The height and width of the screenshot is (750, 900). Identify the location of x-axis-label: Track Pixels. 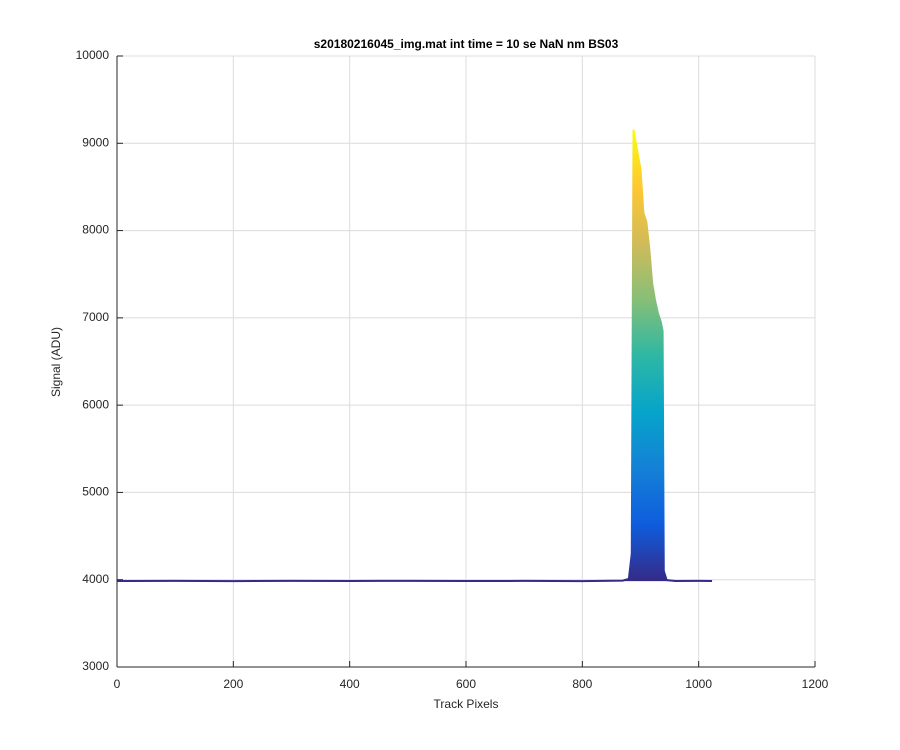
(466, 704).